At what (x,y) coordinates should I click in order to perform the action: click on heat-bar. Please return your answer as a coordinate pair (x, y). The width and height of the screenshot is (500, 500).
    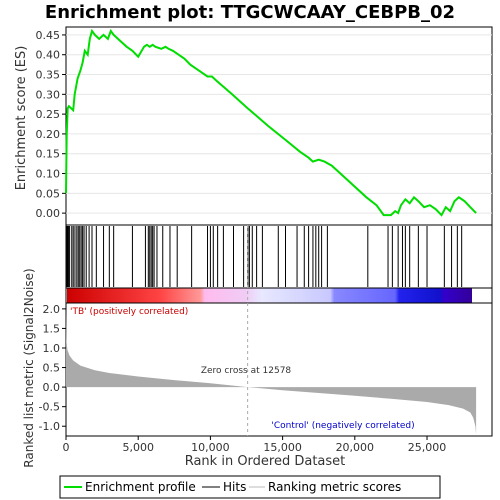
    Looking at the image, I should click on (269, 295).